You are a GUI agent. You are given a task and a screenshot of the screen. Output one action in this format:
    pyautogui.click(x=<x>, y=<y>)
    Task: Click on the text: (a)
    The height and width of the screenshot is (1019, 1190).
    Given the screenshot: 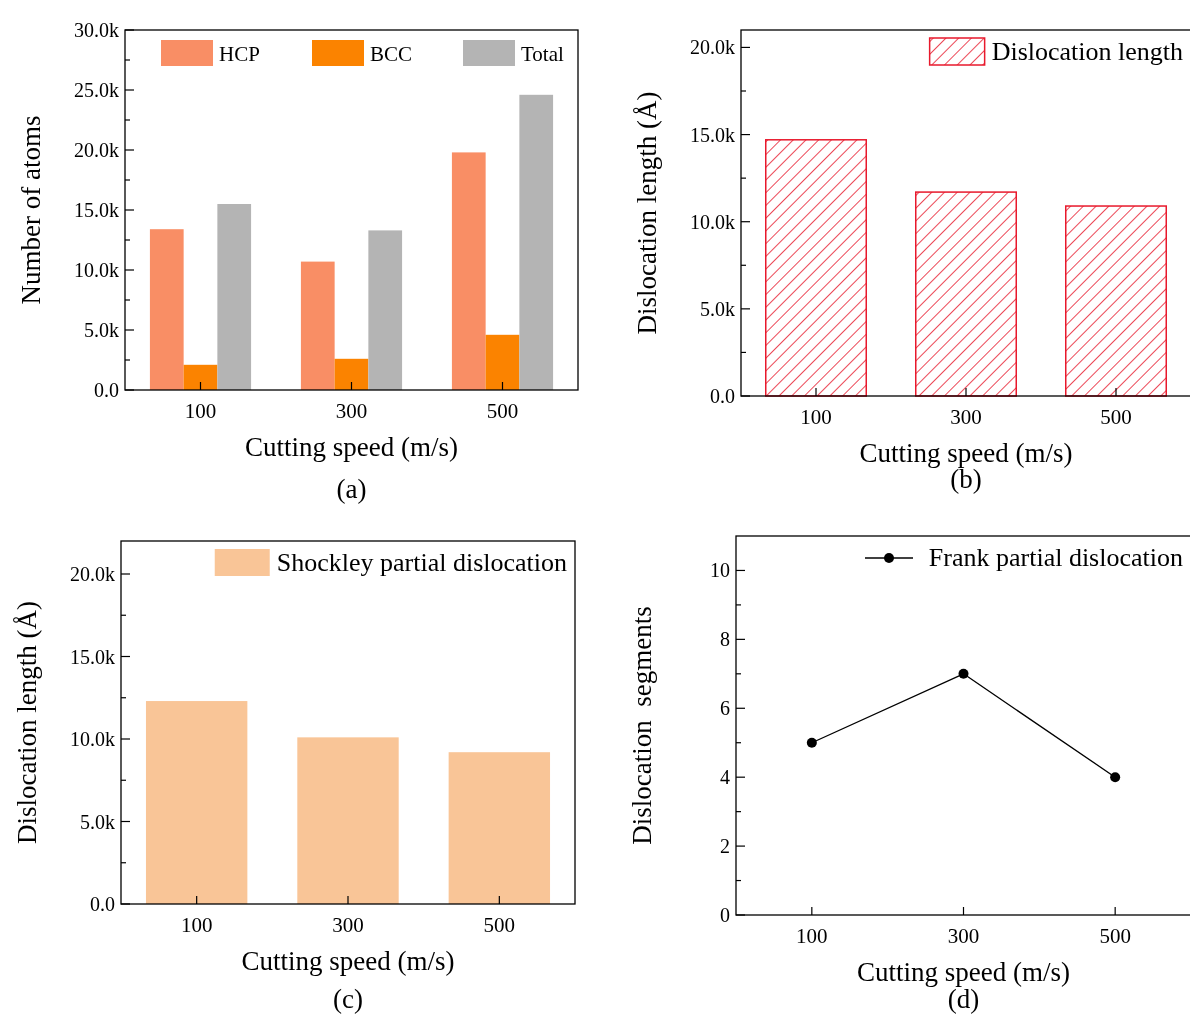 What is the action you would take?
    pyautogui.click(x=351, y=489)
    